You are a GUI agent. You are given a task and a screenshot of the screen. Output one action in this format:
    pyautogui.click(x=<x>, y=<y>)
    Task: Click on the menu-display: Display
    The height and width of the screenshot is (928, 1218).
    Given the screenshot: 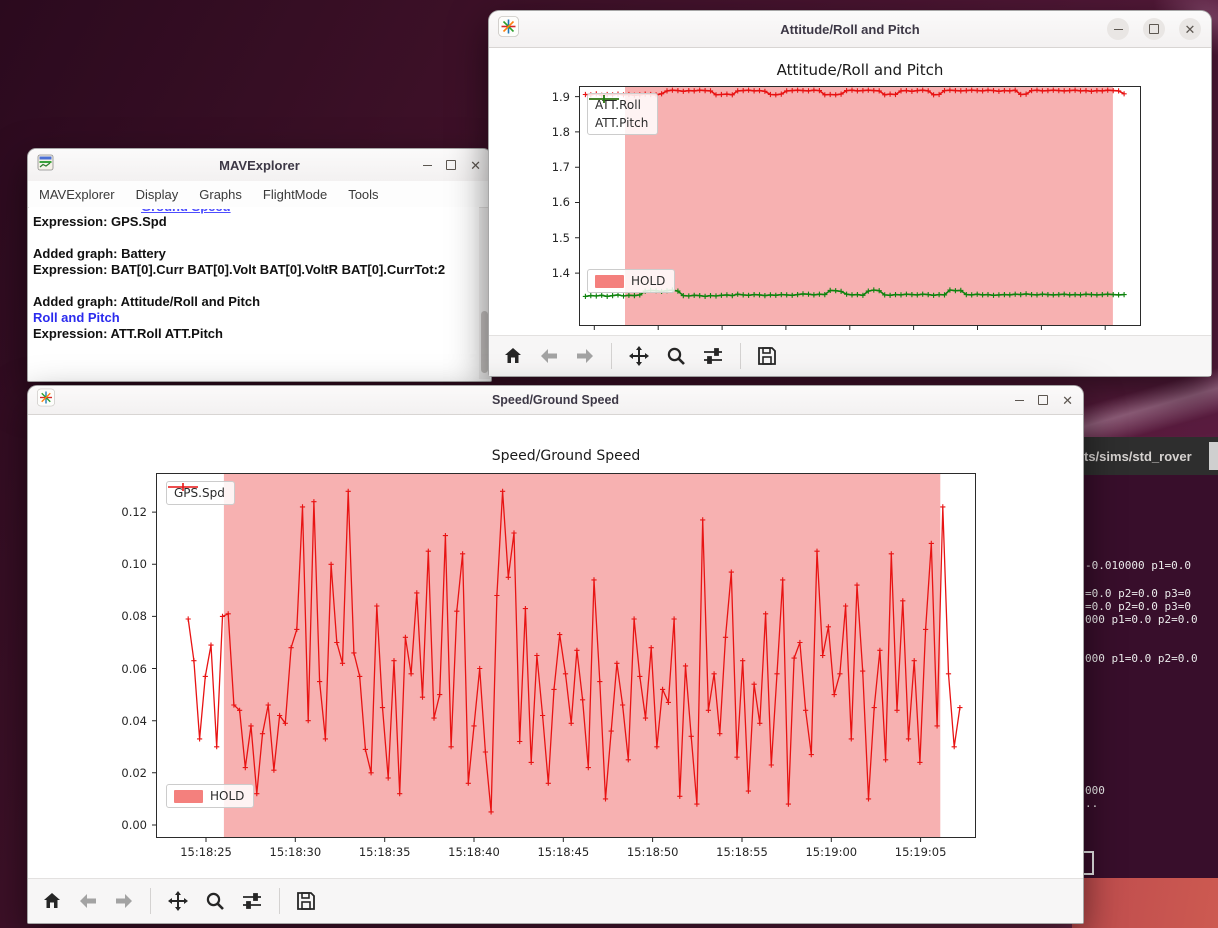 What is the action you would take?
    pyautogui.click(x=157, y=194)
    